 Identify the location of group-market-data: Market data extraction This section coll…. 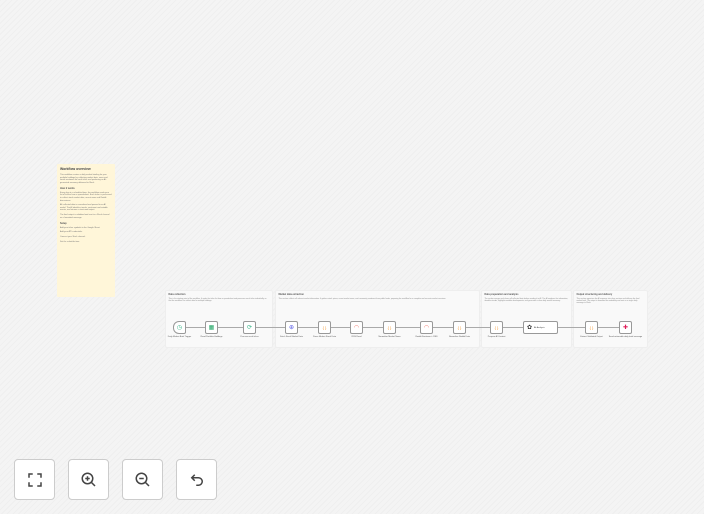
(377, 319).